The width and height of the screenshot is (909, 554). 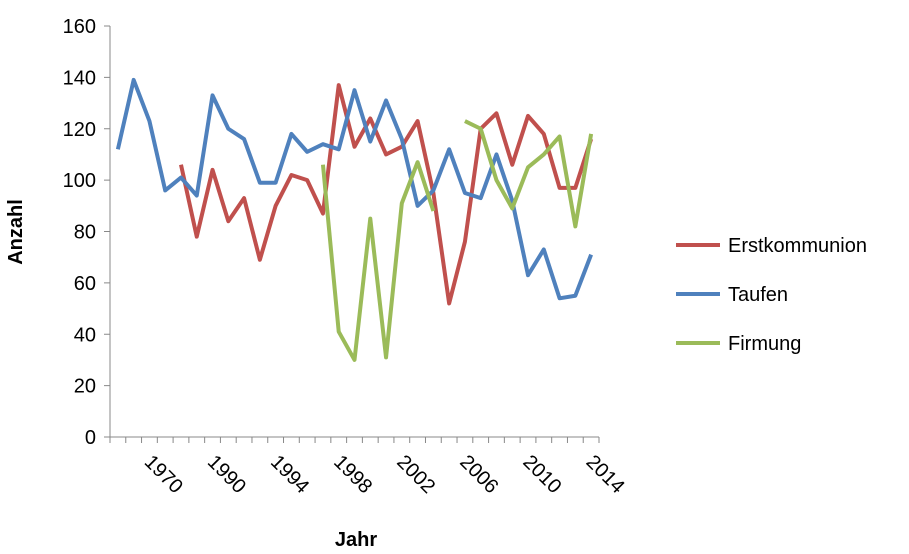 What do you see at coordinates (289, 474) in the screenshot?
I see `x-tick-label: 1994` at bounding box center [289, 474].